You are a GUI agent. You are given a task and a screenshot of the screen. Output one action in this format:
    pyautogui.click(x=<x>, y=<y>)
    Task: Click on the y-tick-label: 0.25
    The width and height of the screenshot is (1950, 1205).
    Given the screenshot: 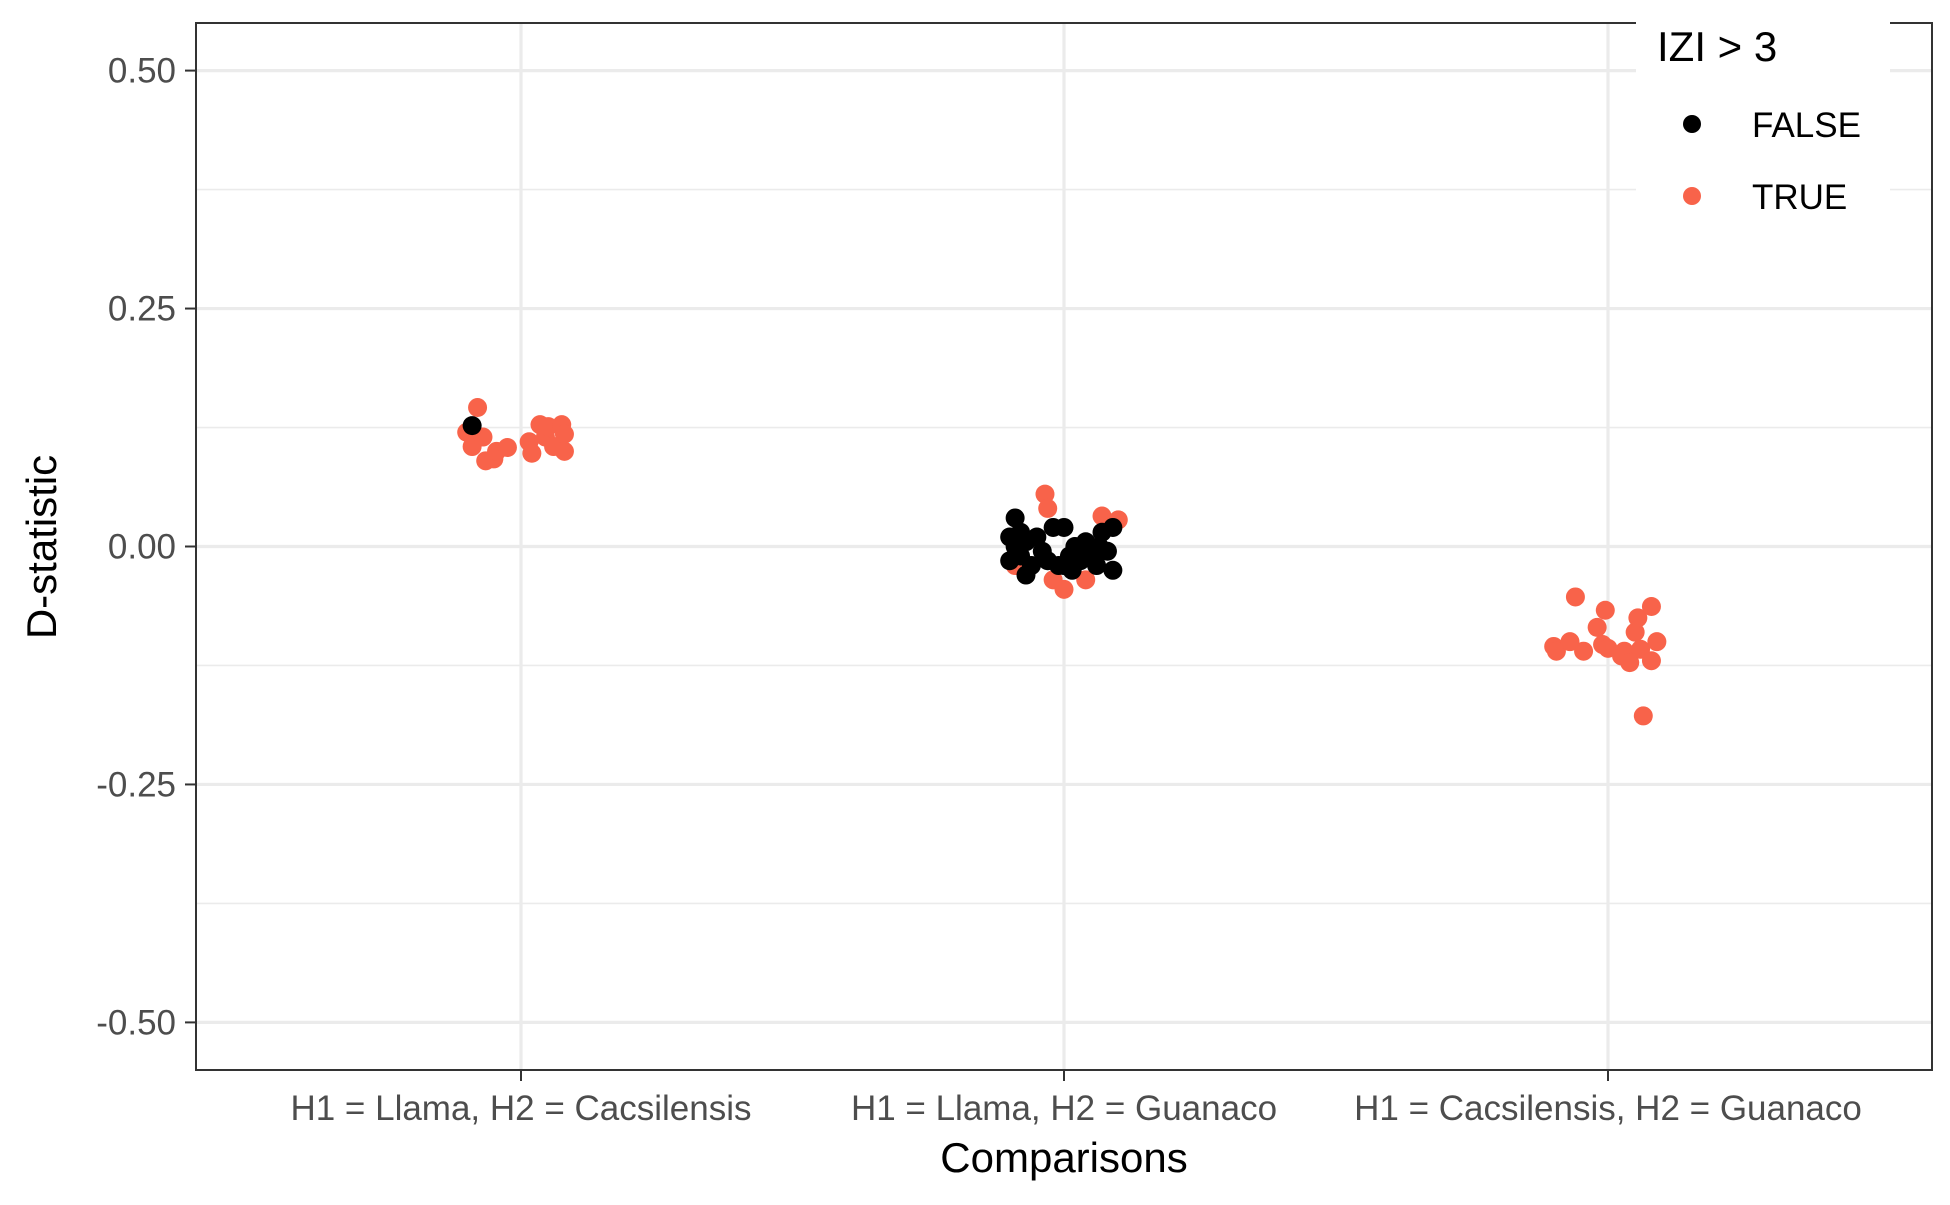 What is the action you would take?
    pyautogui.click(x=142, y=309)
    